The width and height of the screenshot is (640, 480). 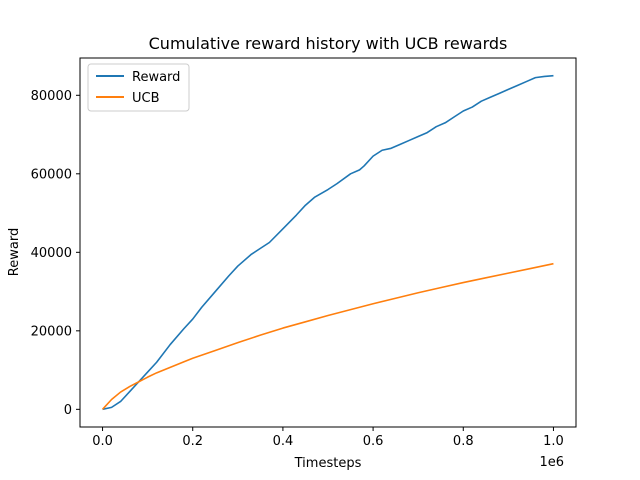 I want to click on legend-label-reward: Reward, so click(x=156, y=77).